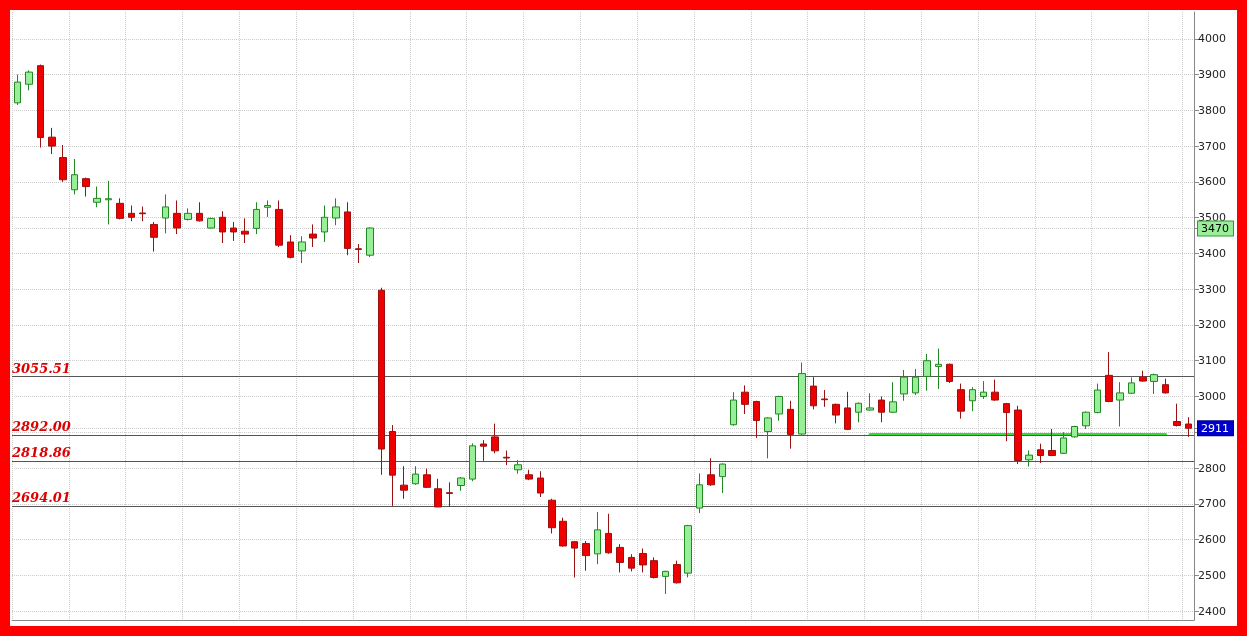  I want to click on y-tick-label: 3500, so click(1212, 218).